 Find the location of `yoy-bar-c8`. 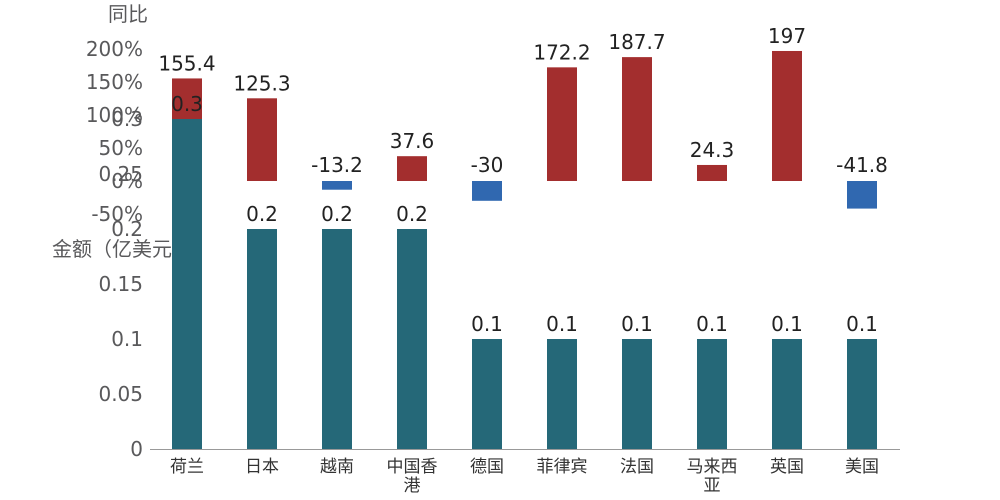

yoy-bar-c8 is located at coordinates (787, 116).